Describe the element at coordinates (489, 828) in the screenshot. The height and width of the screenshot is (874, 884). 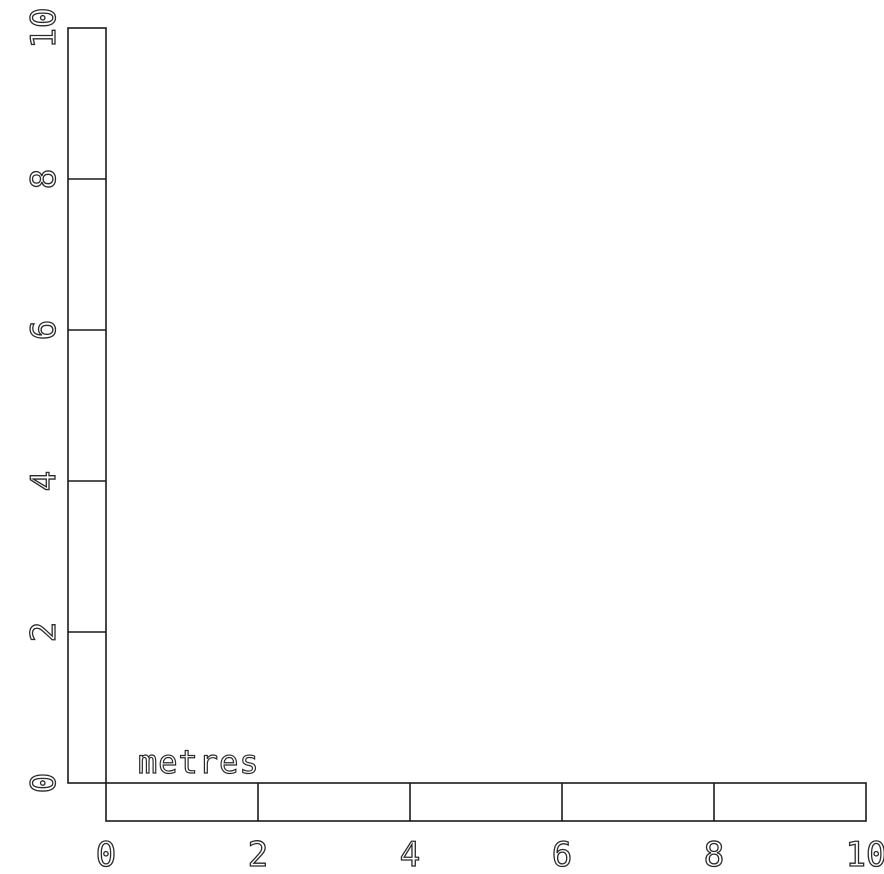
I see `horizontal-scale-bar: 0 2 4 6 8 10` at that location.